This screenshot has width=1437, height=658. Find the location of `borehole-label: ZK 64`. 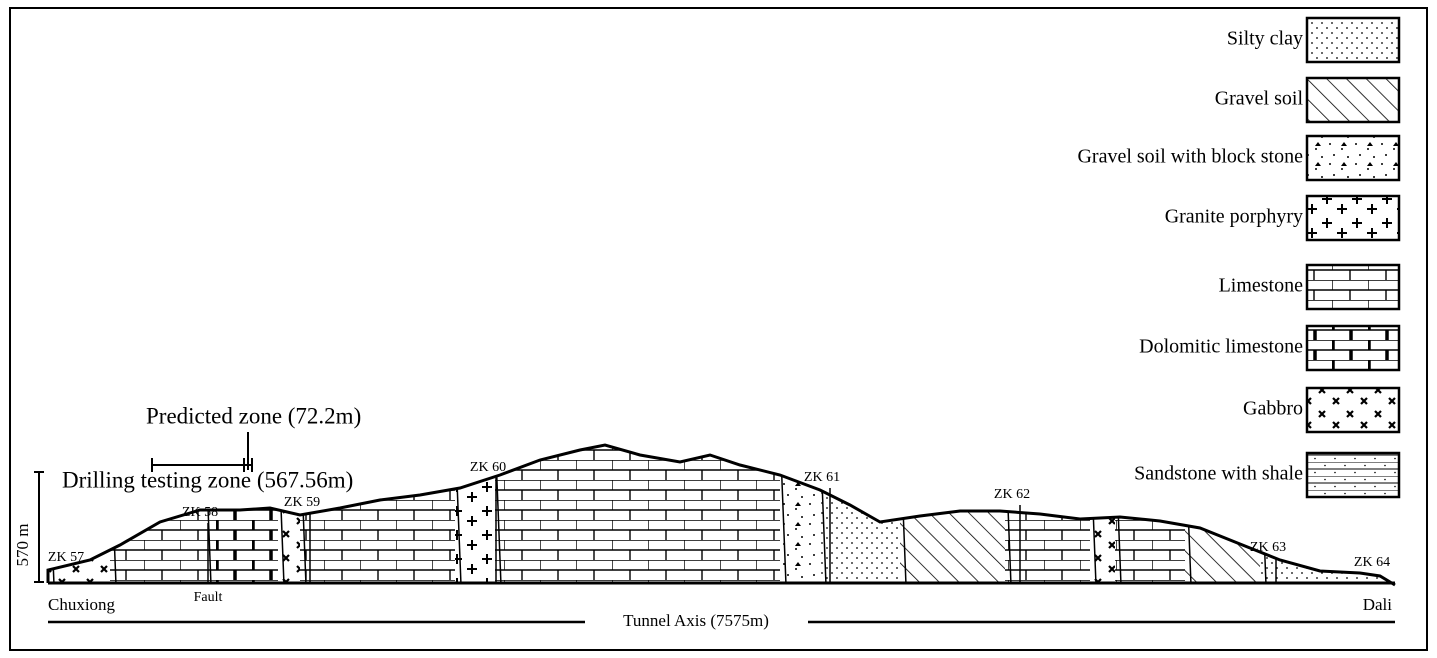

borehole-label: ZK 64 is located at coordinates (1372, 562).